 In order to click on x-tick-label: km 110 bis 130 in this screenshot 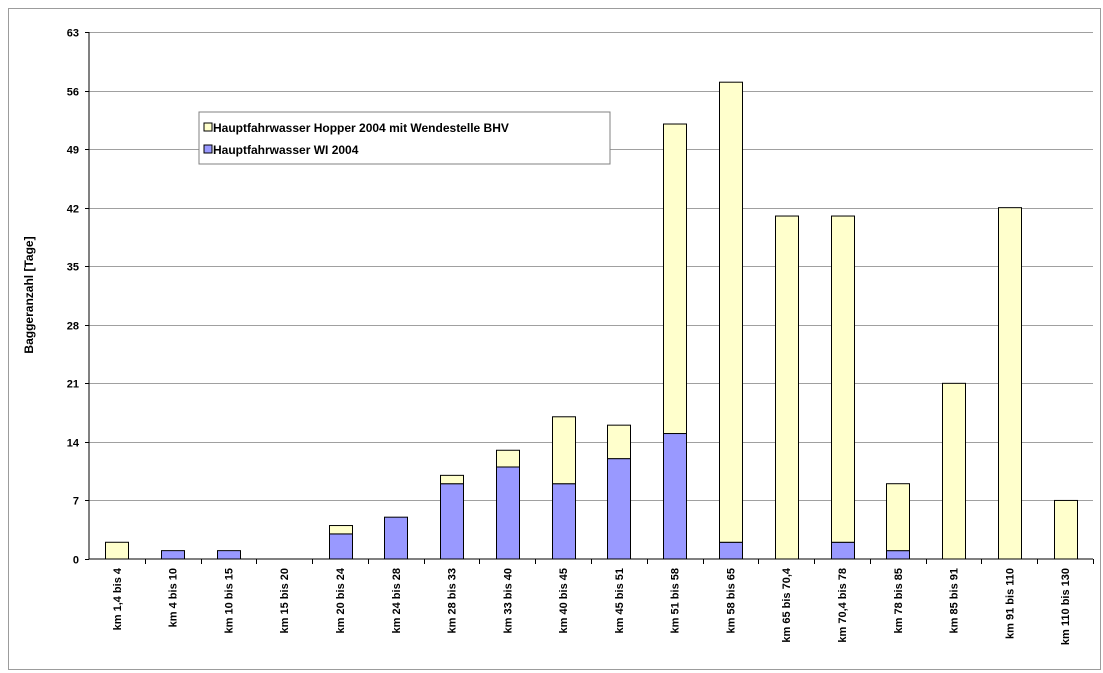, I will do `click(1066, 606)`.